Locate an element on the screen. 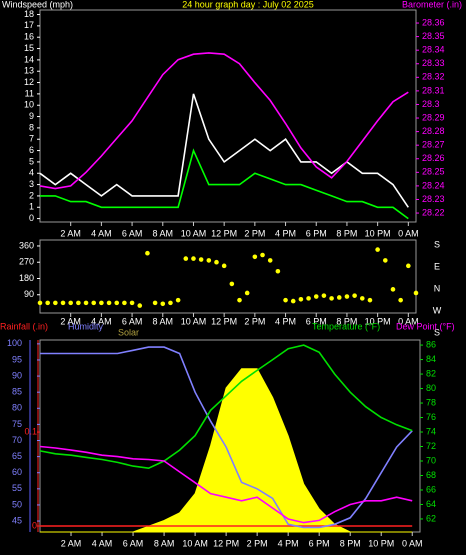 The height and width of the screenshot is (555, 466). y2-tick-label: 28.29 is located at coordinates (433, 117).